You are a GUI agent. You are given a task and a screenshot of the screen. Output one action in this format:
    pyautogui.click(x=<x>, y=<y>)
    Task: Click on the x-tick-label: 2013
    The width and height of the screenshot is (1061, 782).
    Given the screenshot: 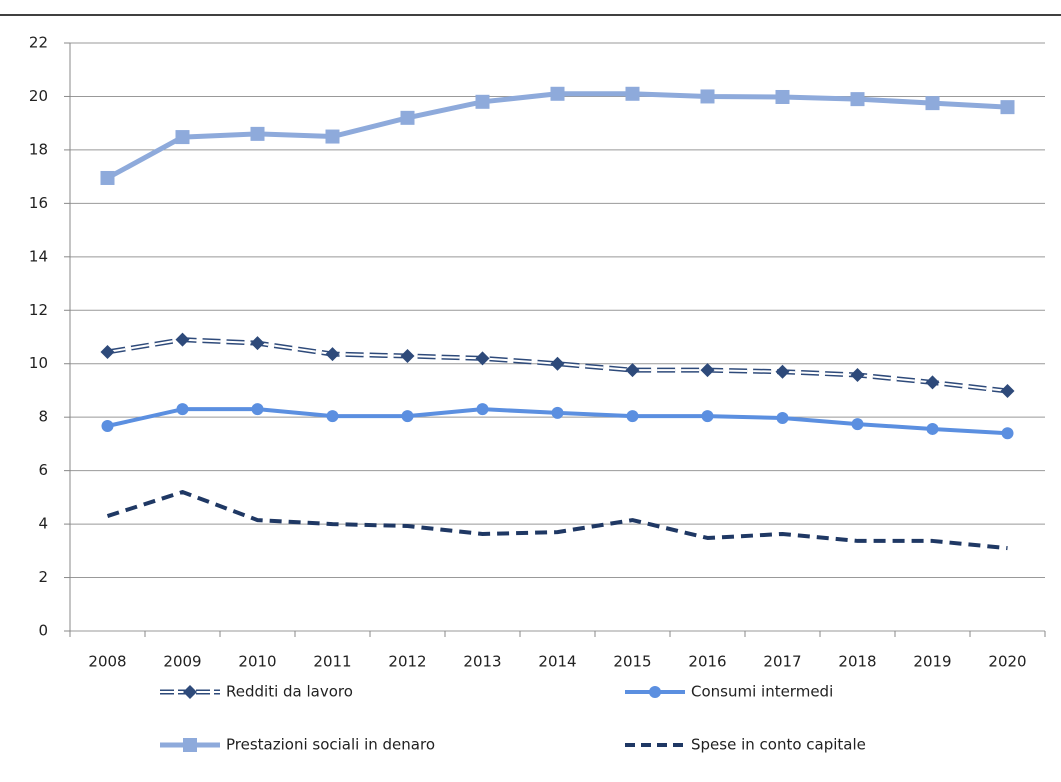 What is the action you would take?
    pyautogui.click(x=482, y=662)
    